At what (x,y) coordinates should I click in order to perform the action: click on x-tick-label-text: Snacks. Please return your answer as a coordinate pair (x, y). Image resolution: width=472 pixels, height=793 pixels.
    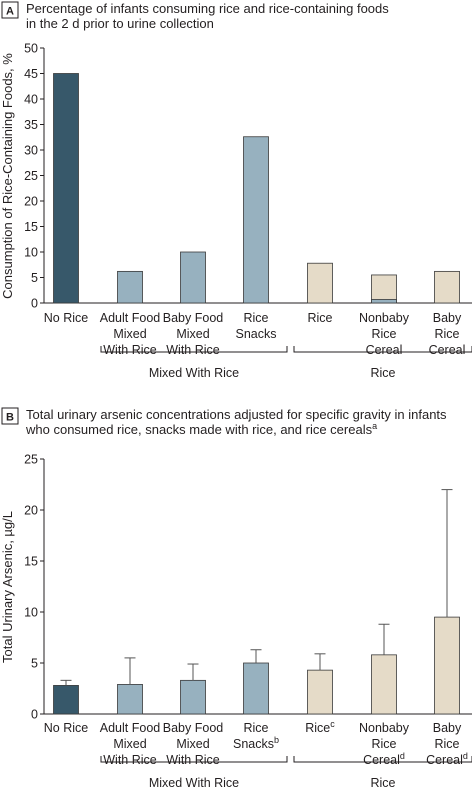
    Looking at the image, I should click on (253, 744).